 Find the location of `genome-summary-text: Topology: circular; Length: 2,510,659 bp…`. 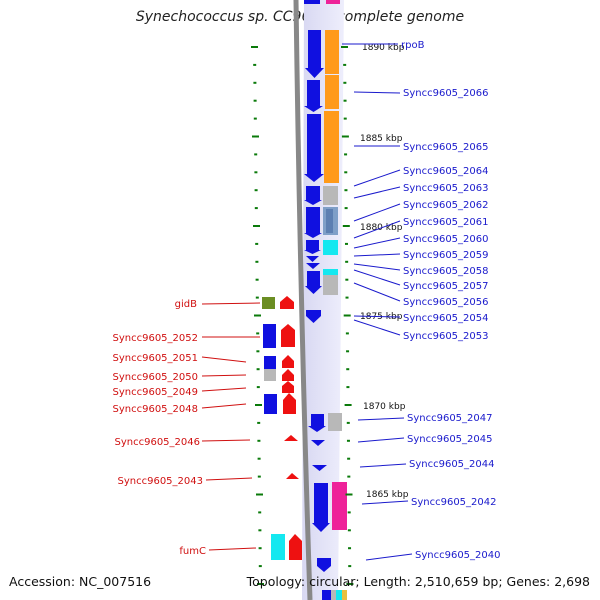

genome-summary-text: Topology: circular; Length: 2,510,659 bp… is located at coordinates (418, 581).